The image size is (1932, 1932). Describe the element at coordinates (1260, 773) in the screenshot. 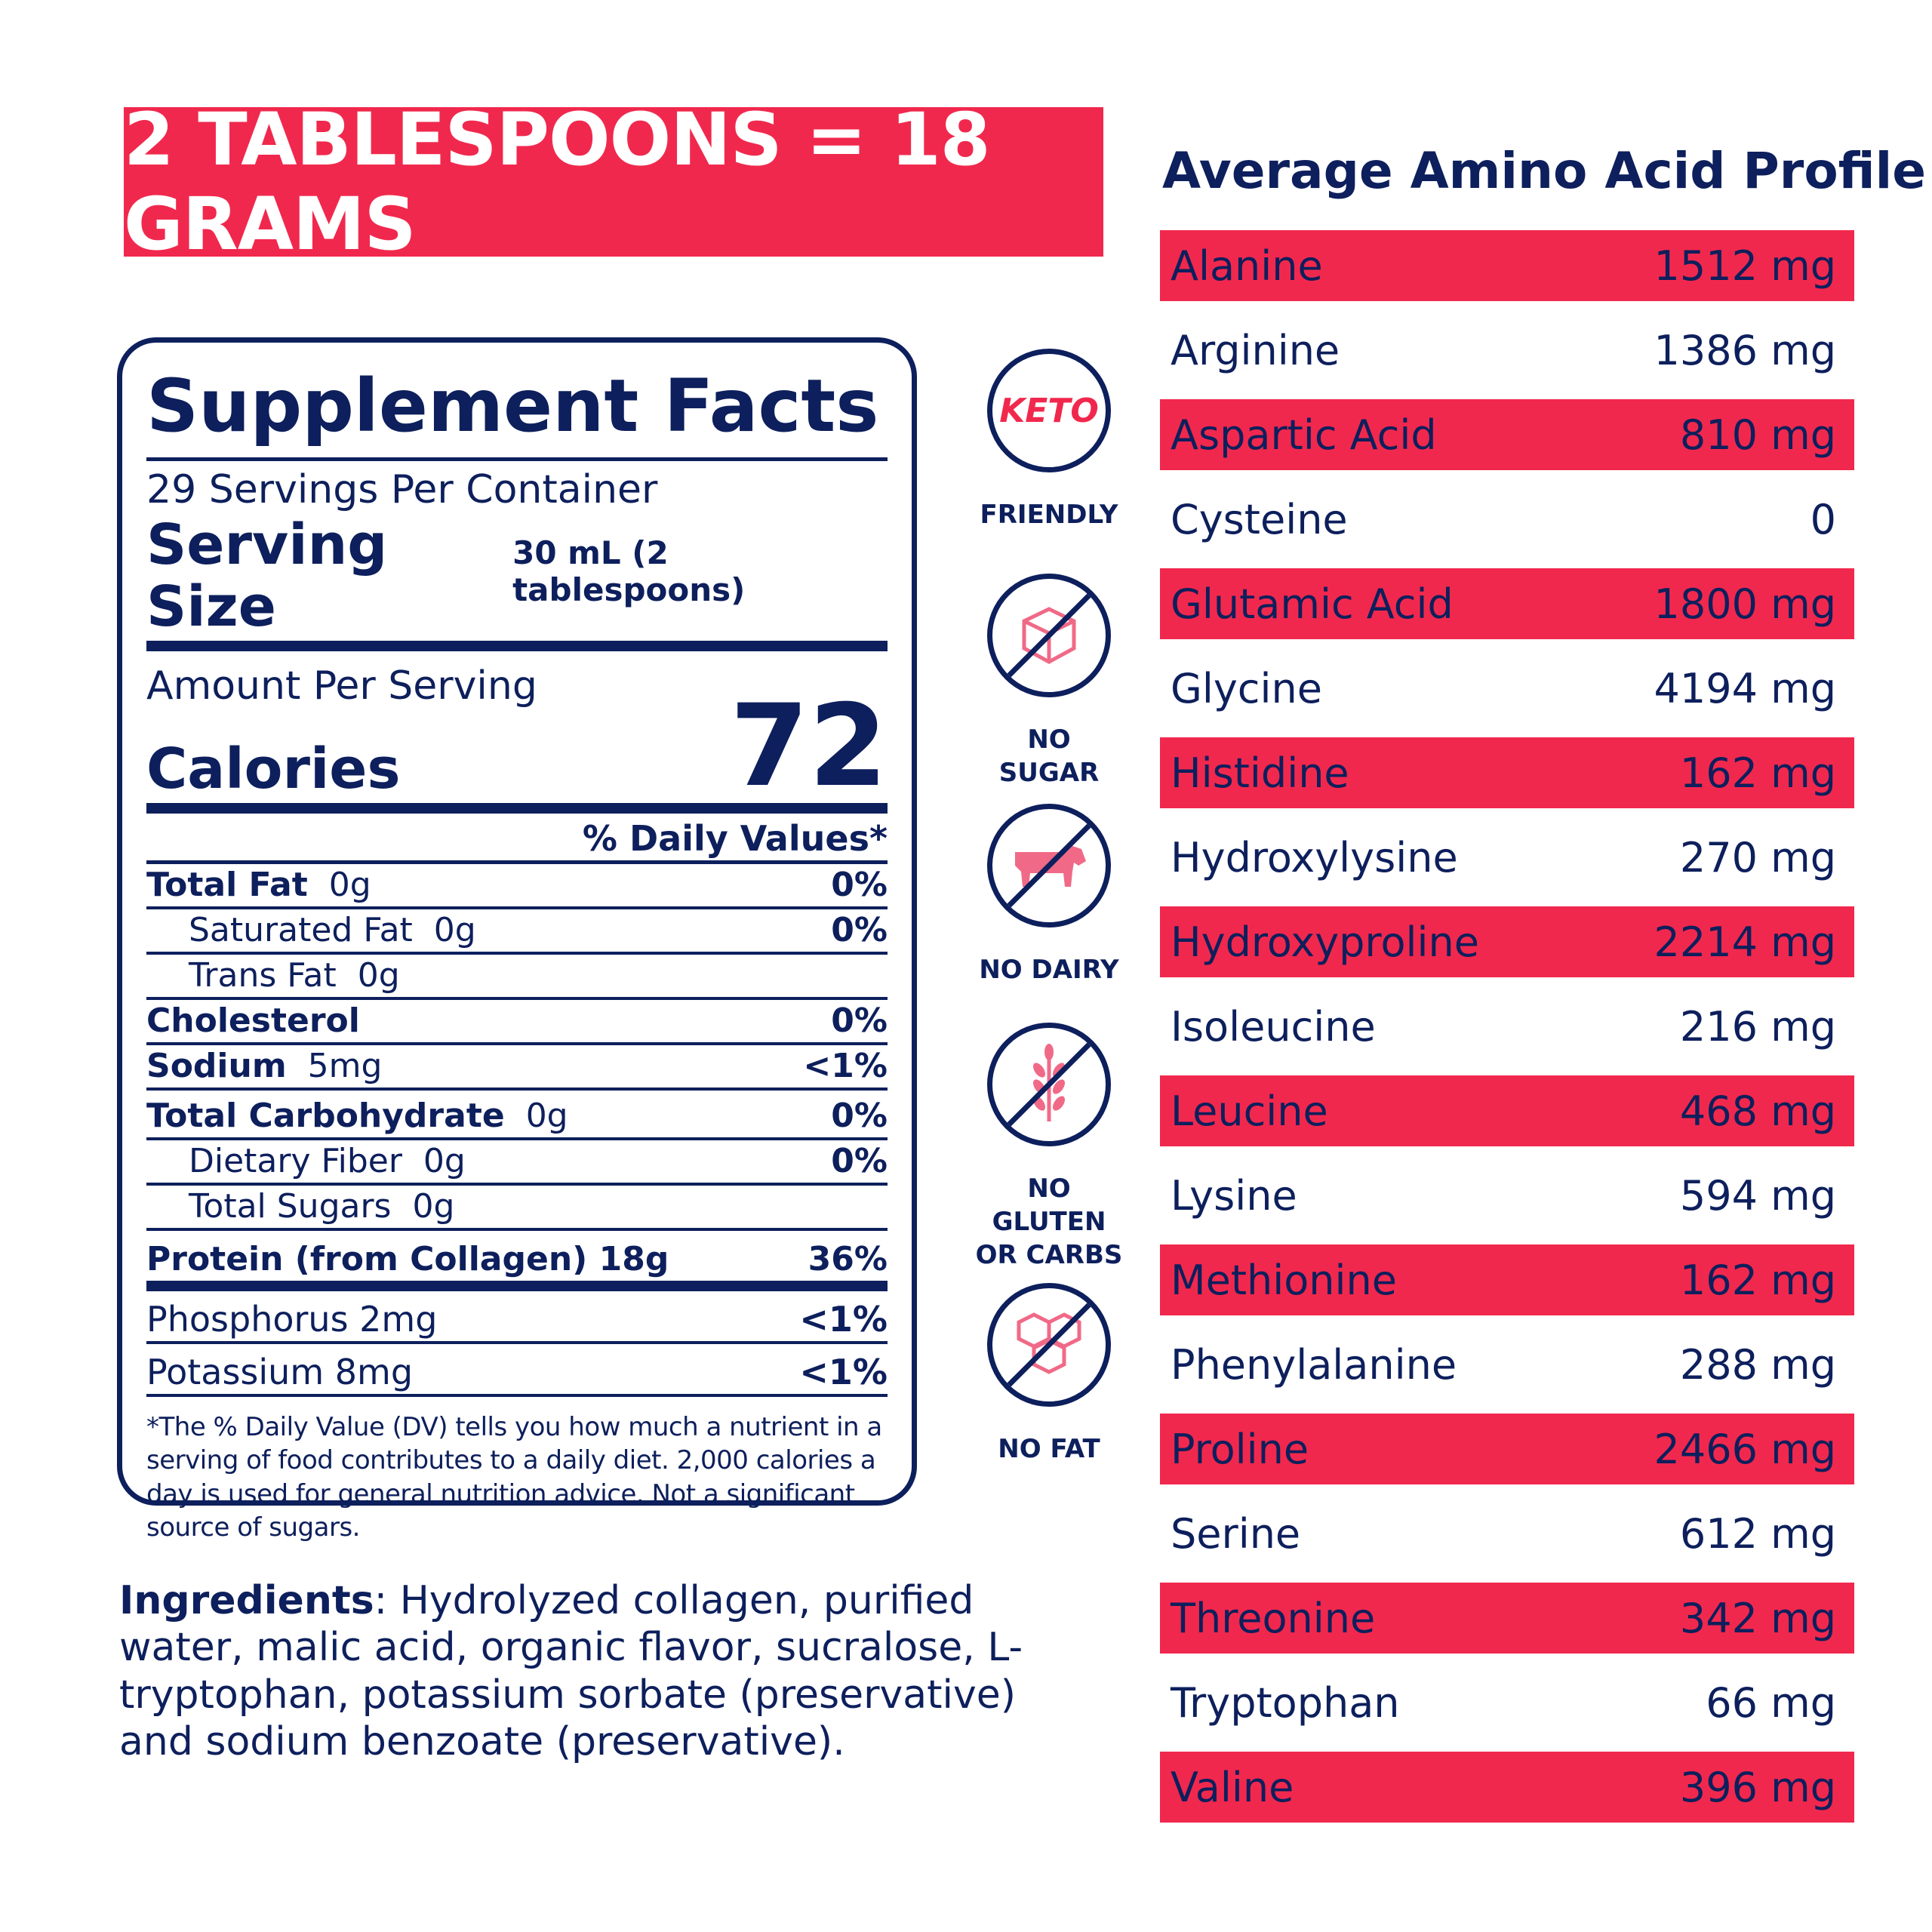

I see `amino-name: Histidine` at that location.